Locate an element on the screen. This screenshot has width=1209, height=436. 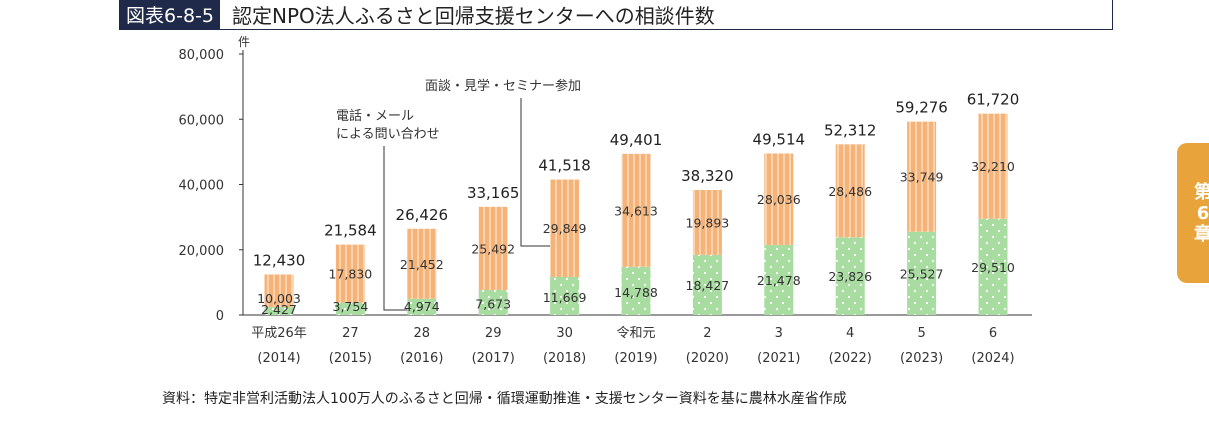
bottom-segment-label: 2,427 is located at coordinates (279, 309).